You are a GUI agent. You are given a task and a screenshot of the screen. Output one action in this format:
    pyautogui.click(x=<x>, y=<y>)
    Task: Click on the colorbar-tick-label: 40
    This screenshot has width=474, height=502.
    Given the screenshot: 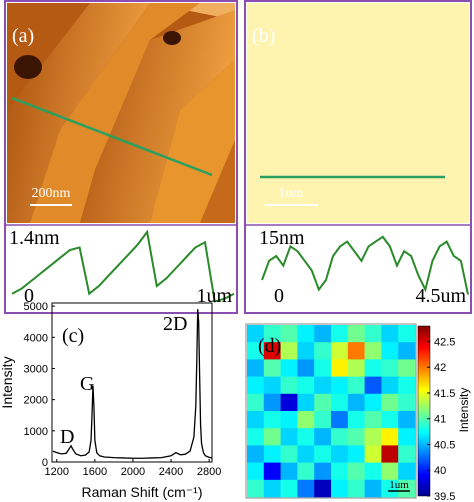 What is the action you would take?
    pyautogui.click(x=440, y=471)
    